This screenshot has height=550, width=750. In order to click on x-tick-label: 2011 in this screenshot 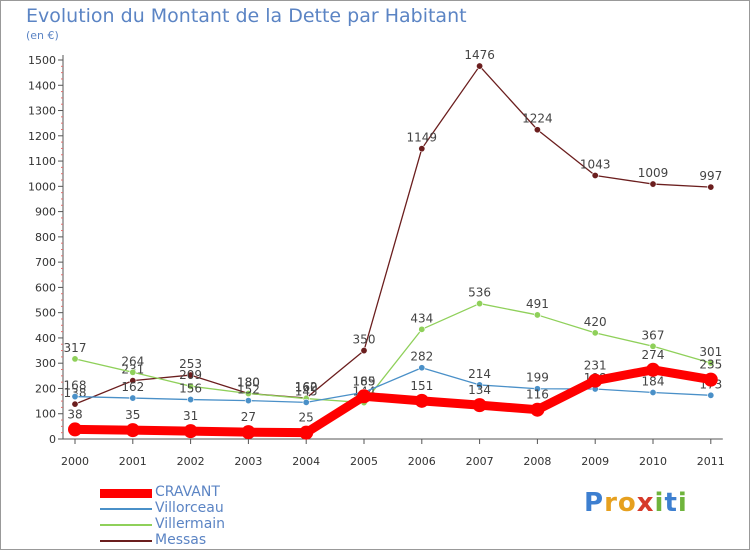, I will do `click(711, 461)`.